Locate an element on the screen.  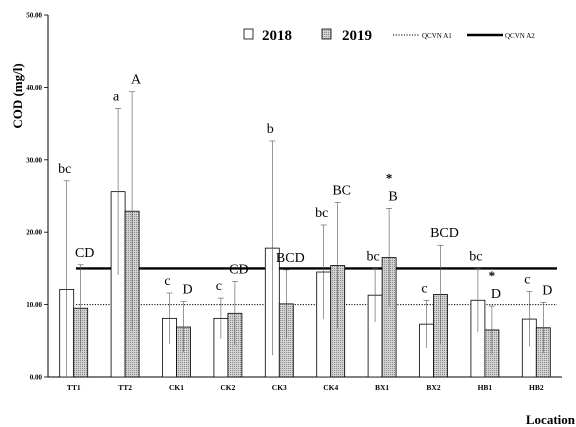
category-label-hb1: HB1 is located at coordinates (485, 387).